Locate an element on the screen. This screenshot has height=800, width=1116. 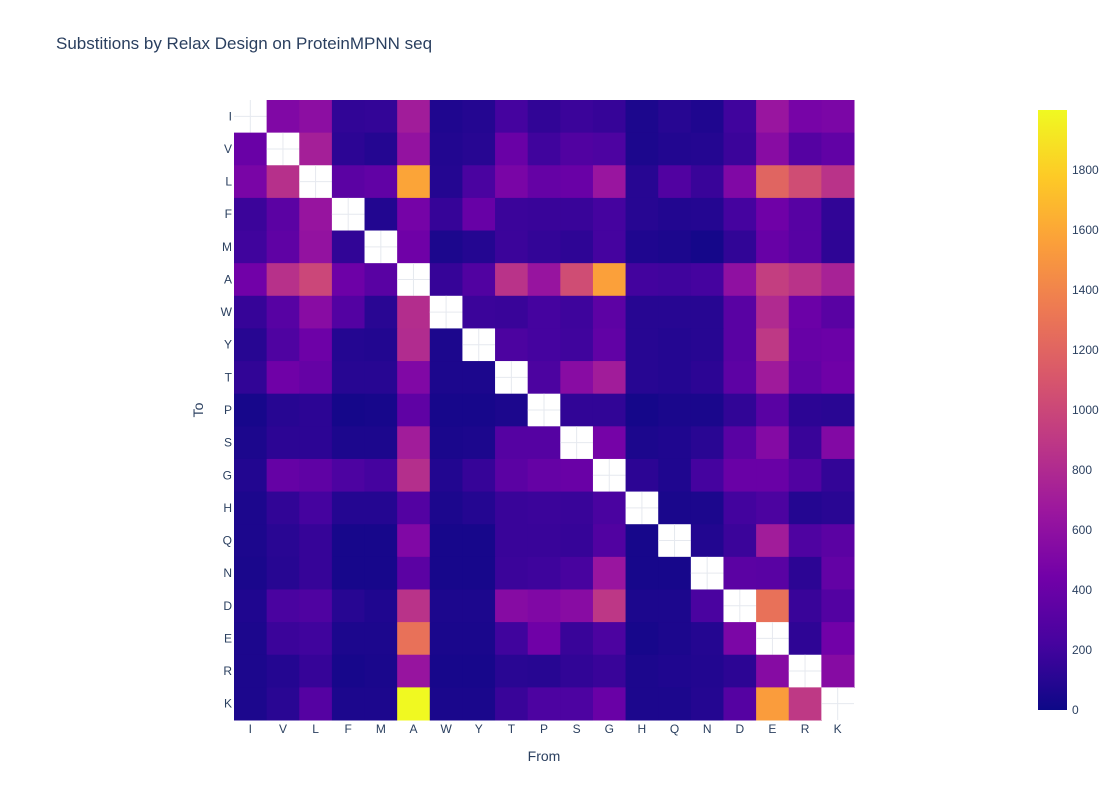
colorbar-tick-label: 600 is located at coordinates (1082, 530).